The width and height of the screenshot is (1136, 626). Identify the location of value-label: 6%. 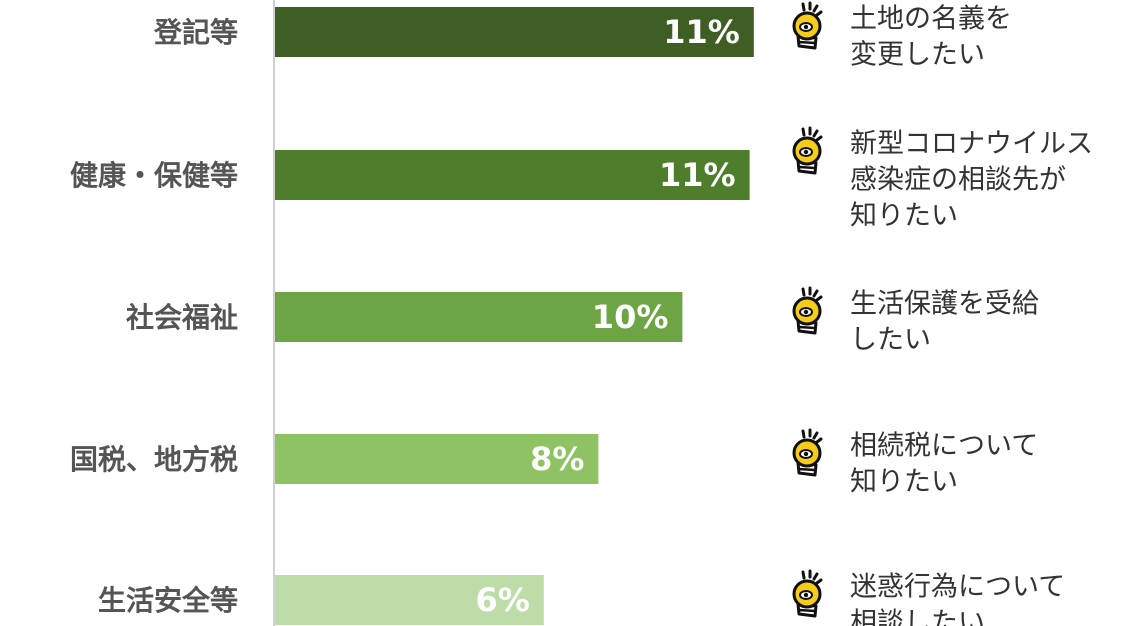
(502, 600).